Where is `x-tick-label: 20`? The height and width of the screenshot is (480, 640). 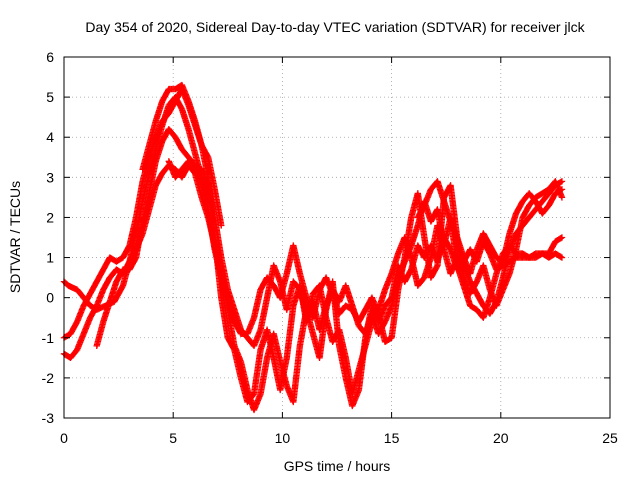
x-tick-label: 20 is located at coordinates (501, 438).